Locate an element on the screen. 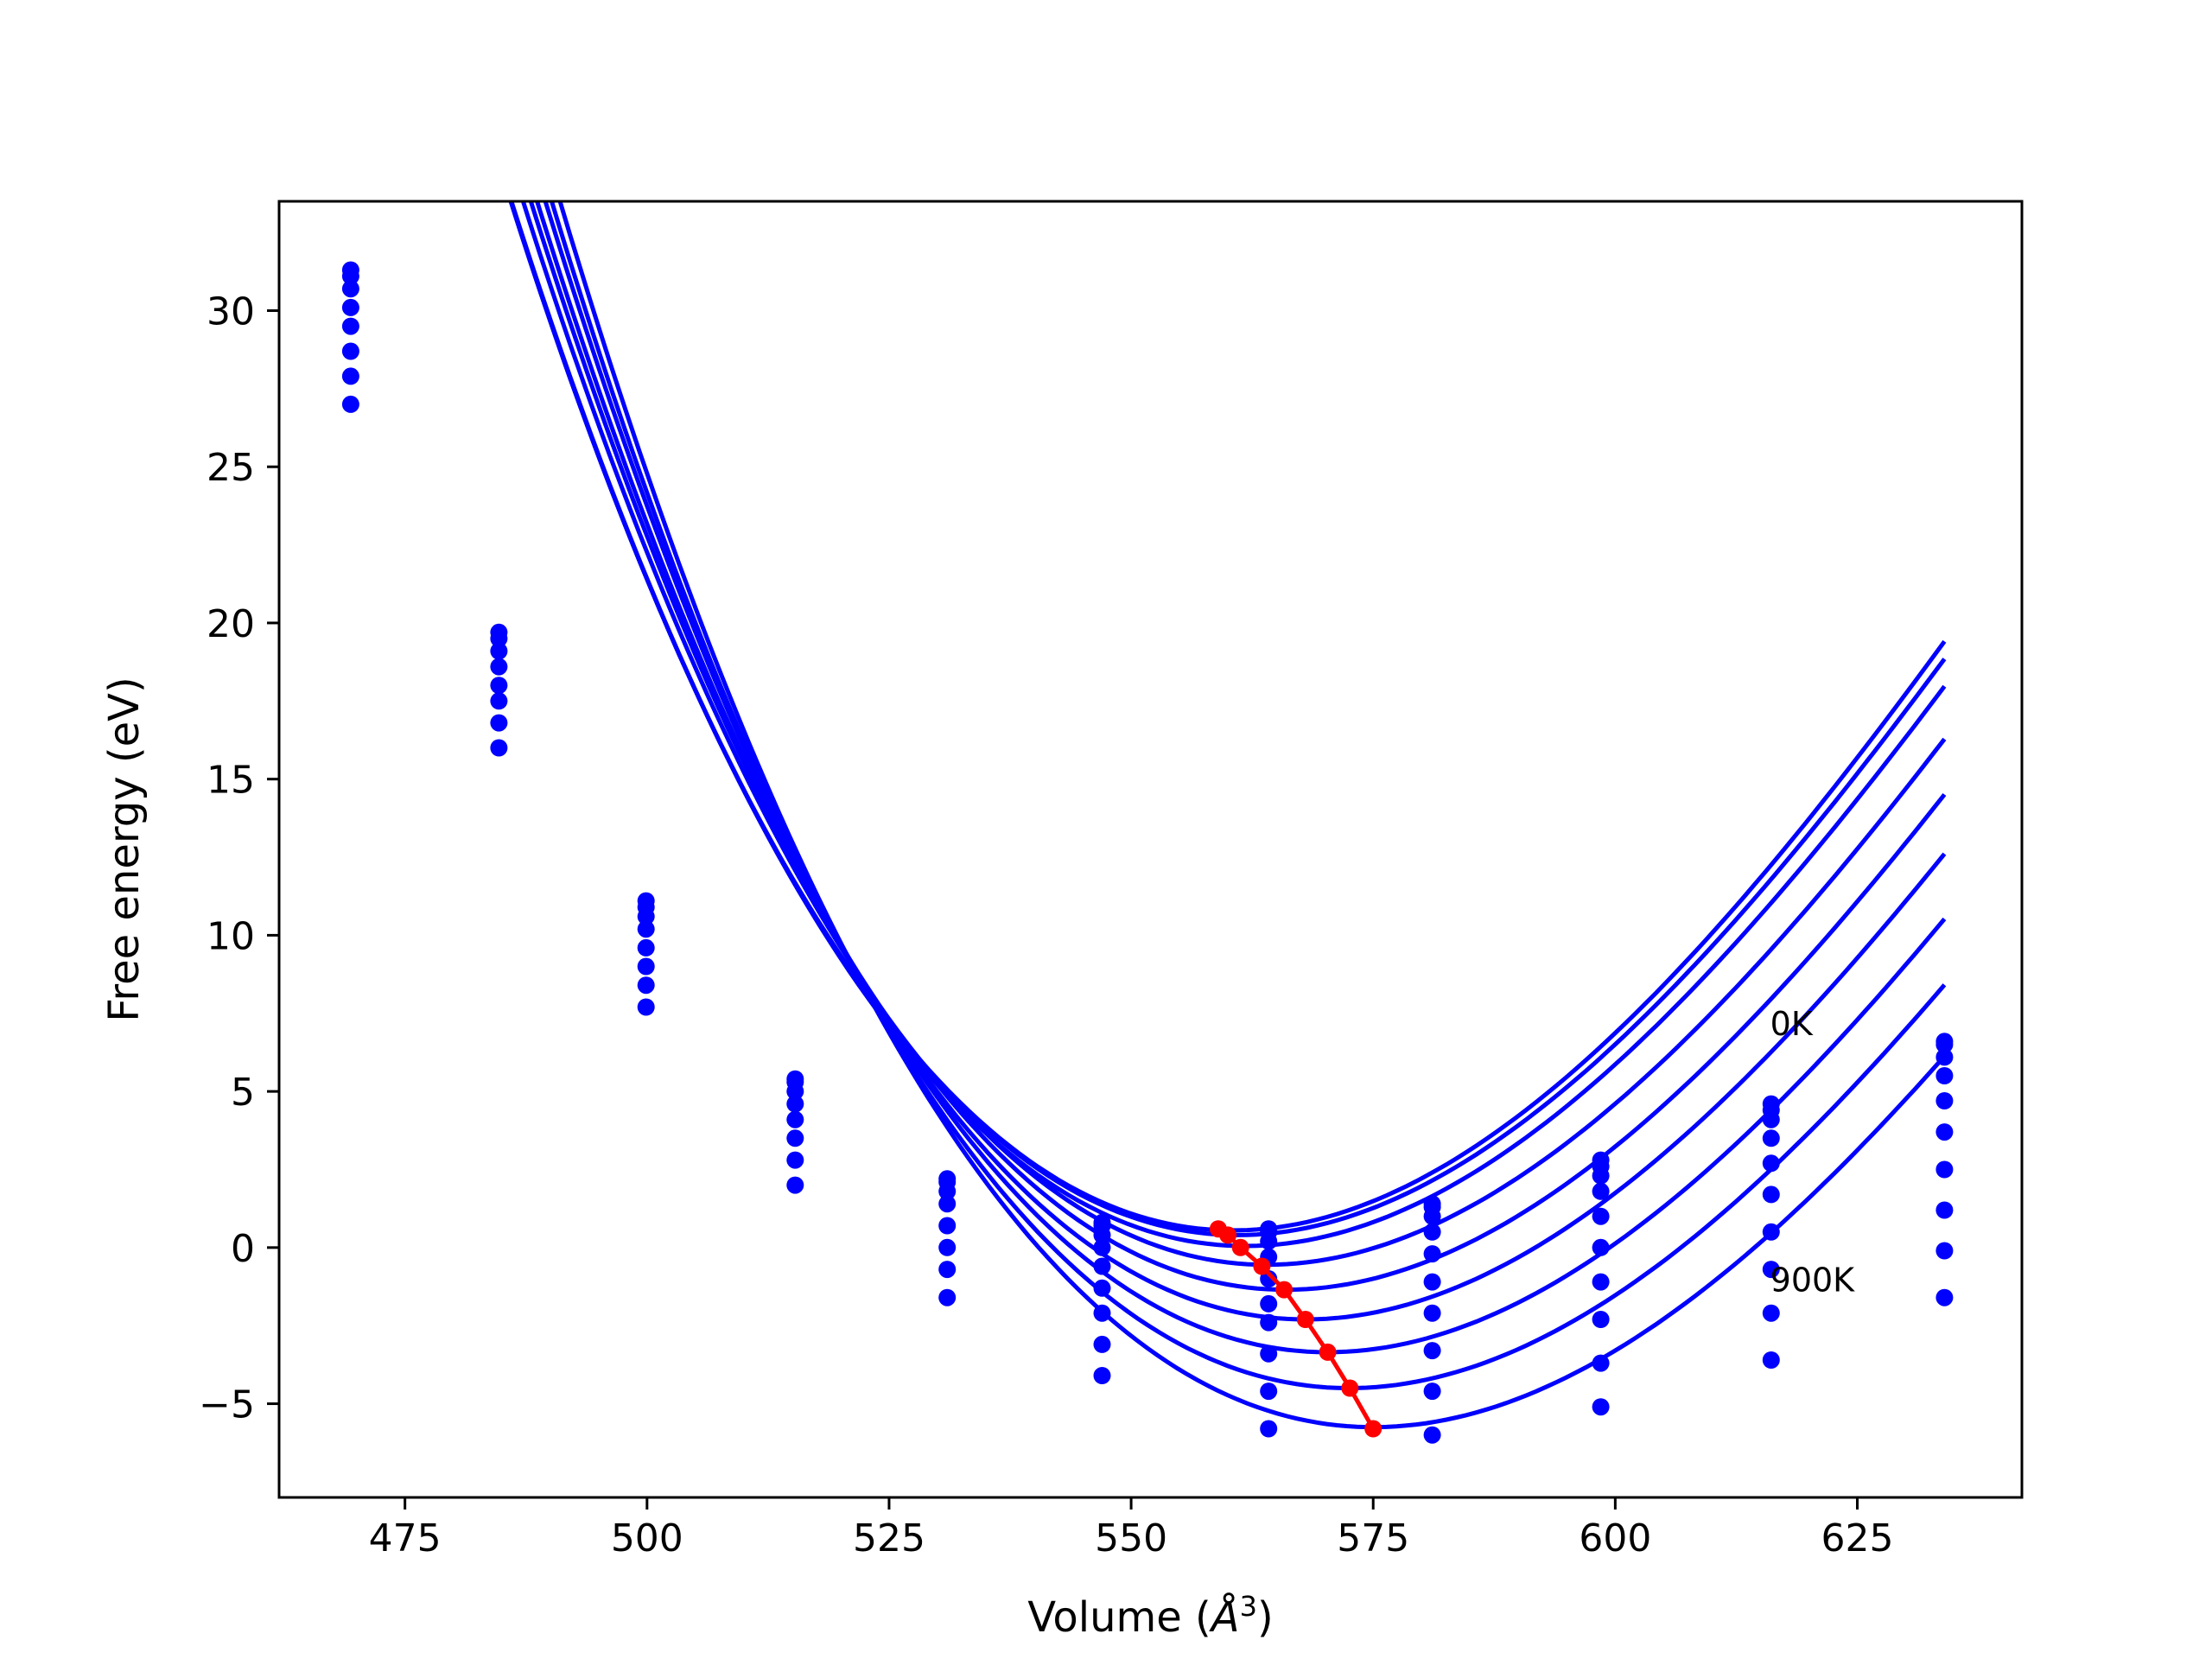  x-tick-label-575: 575 is located at coordinates (1373, 1538).